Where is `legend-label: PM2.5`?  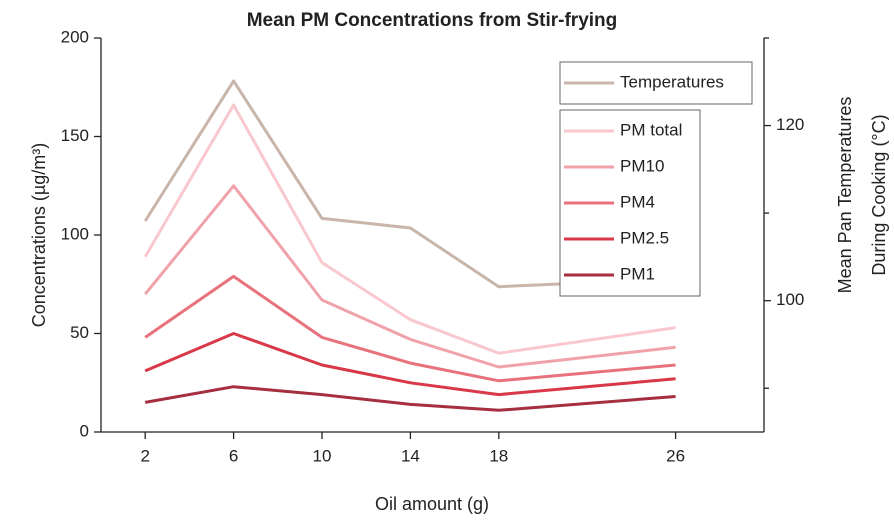 legend-label: PM2.5 is located at coordinates (644, 237).